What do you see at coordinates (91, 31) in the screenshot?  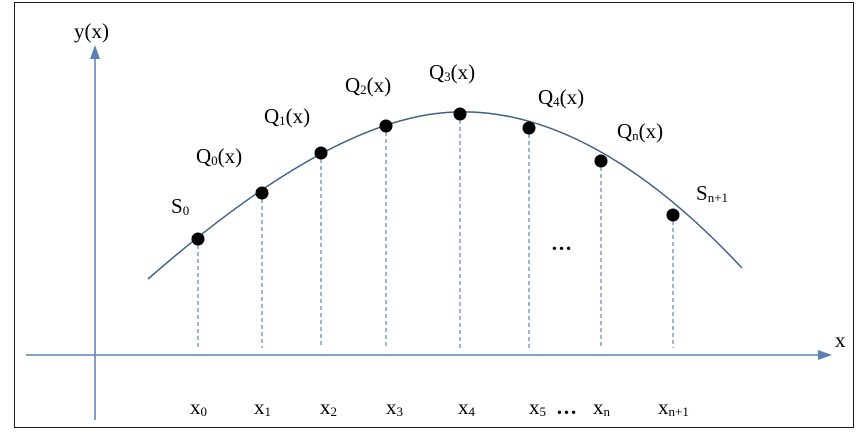 I see `y-axis-label: y(x)` at bounding box center [91, 31].